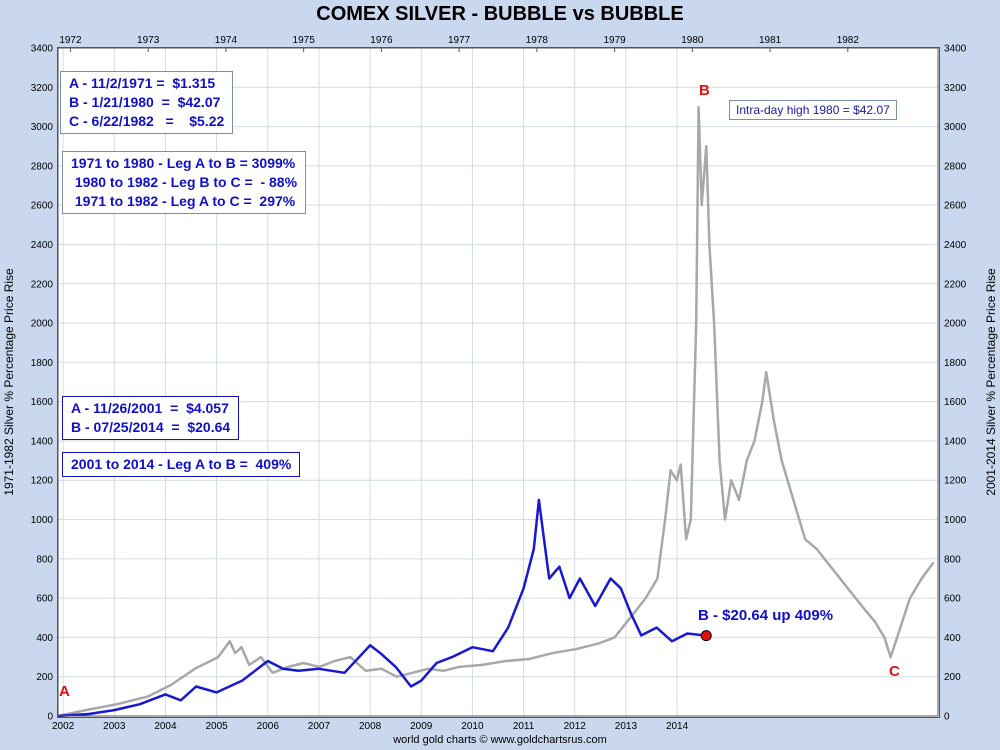 The width and height of the screenshot is (1000, 750). Describe the element at coordinates (770, 40) in the screenshot. I see `x-tick-label-top: 1981` at that location.